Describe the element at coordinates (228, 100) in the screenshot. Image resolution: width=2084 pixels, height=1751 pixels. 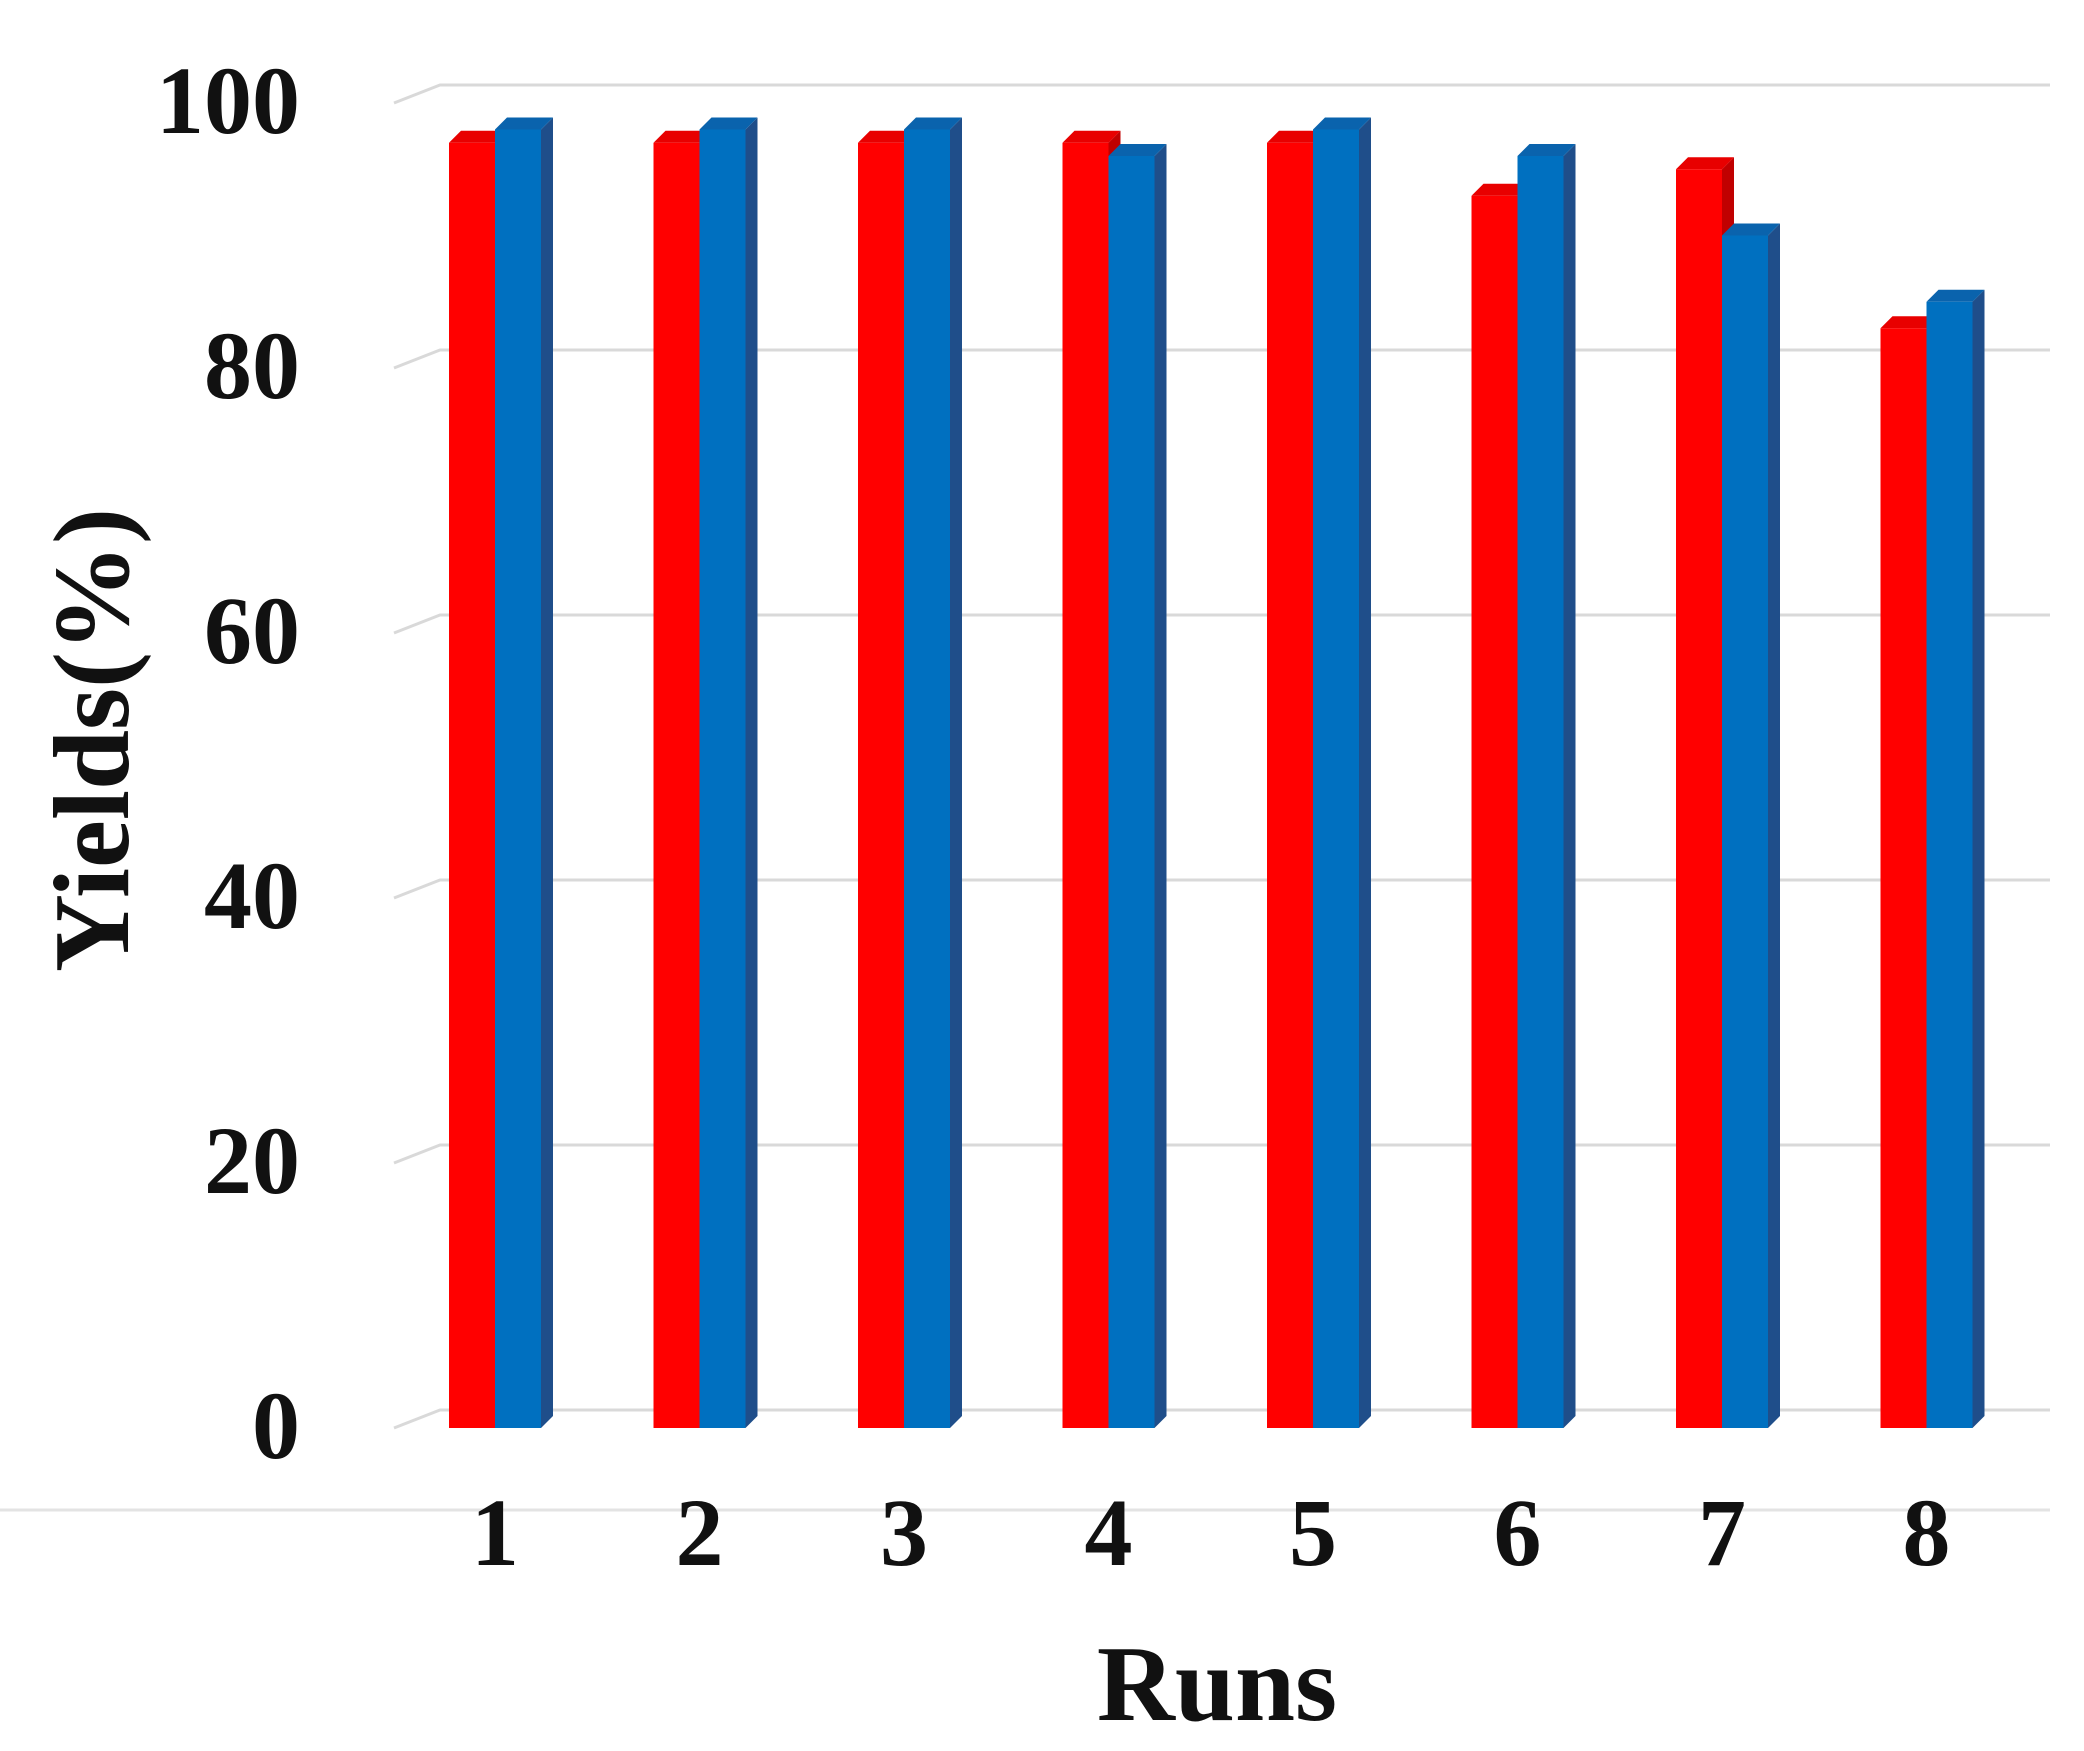
I see `y-tick-label: 100` at that location.